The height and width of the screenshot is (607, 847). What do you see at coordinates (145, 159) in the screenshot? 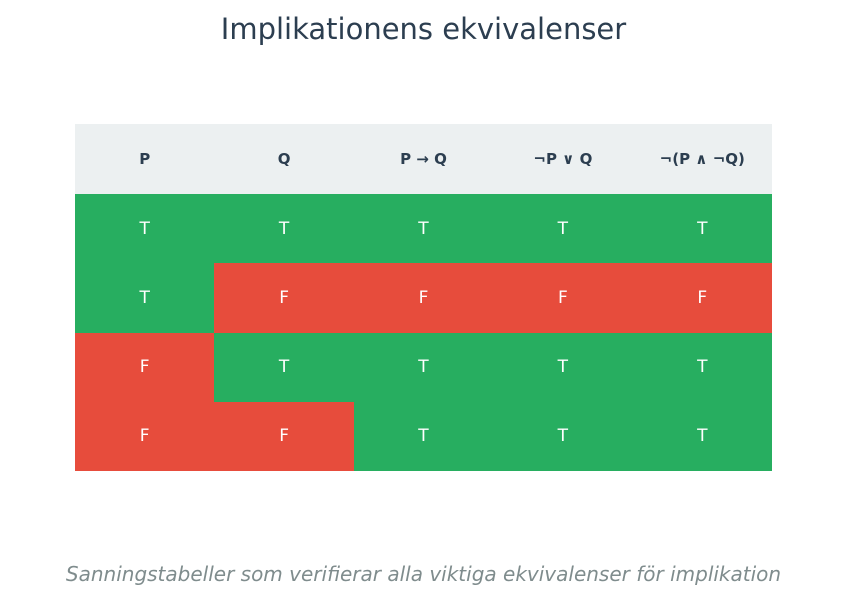
I see `column-header: P` at bounding box center [145, 159].